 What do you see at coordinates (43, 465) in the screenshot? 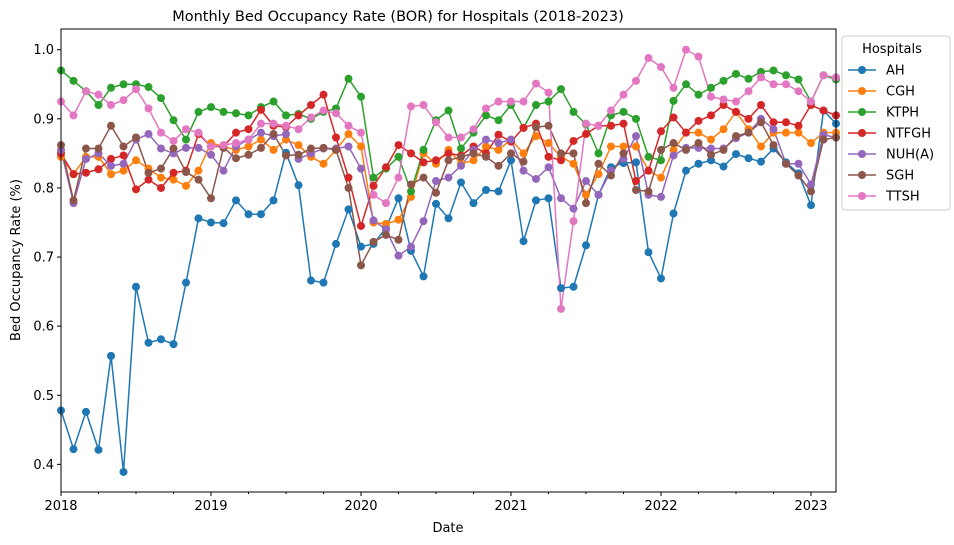
I see `y-tick-label: 0.4` at bounding box center [43, 465].